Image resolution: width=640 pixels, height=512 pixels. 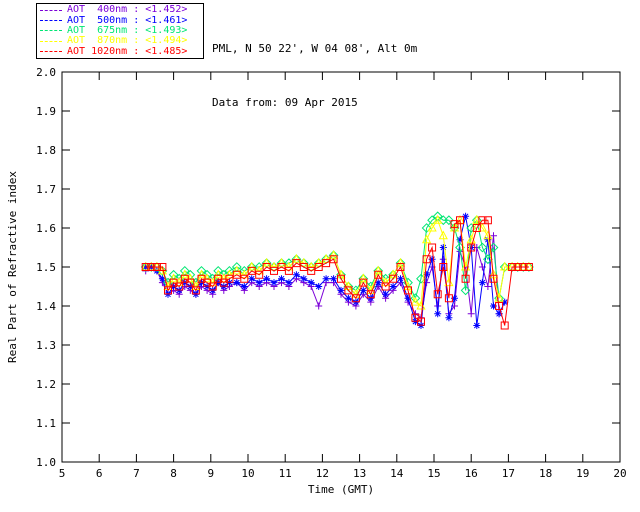 What do you see at coordinates (127, 41) in the screenshot?
I see `legend-label-870nm: AOT 870nm : <1.494>` at bounding box center [127, 41].